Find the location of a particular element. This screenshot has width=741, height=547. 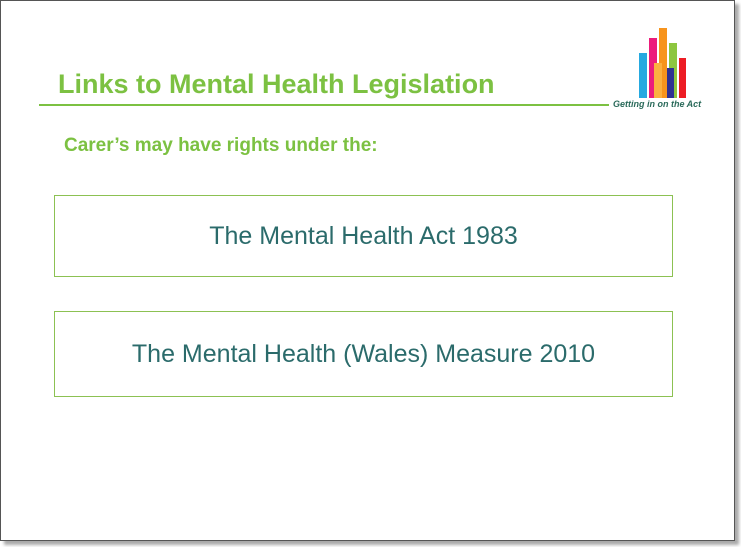

title-rule is located at coordinates (324, 105).